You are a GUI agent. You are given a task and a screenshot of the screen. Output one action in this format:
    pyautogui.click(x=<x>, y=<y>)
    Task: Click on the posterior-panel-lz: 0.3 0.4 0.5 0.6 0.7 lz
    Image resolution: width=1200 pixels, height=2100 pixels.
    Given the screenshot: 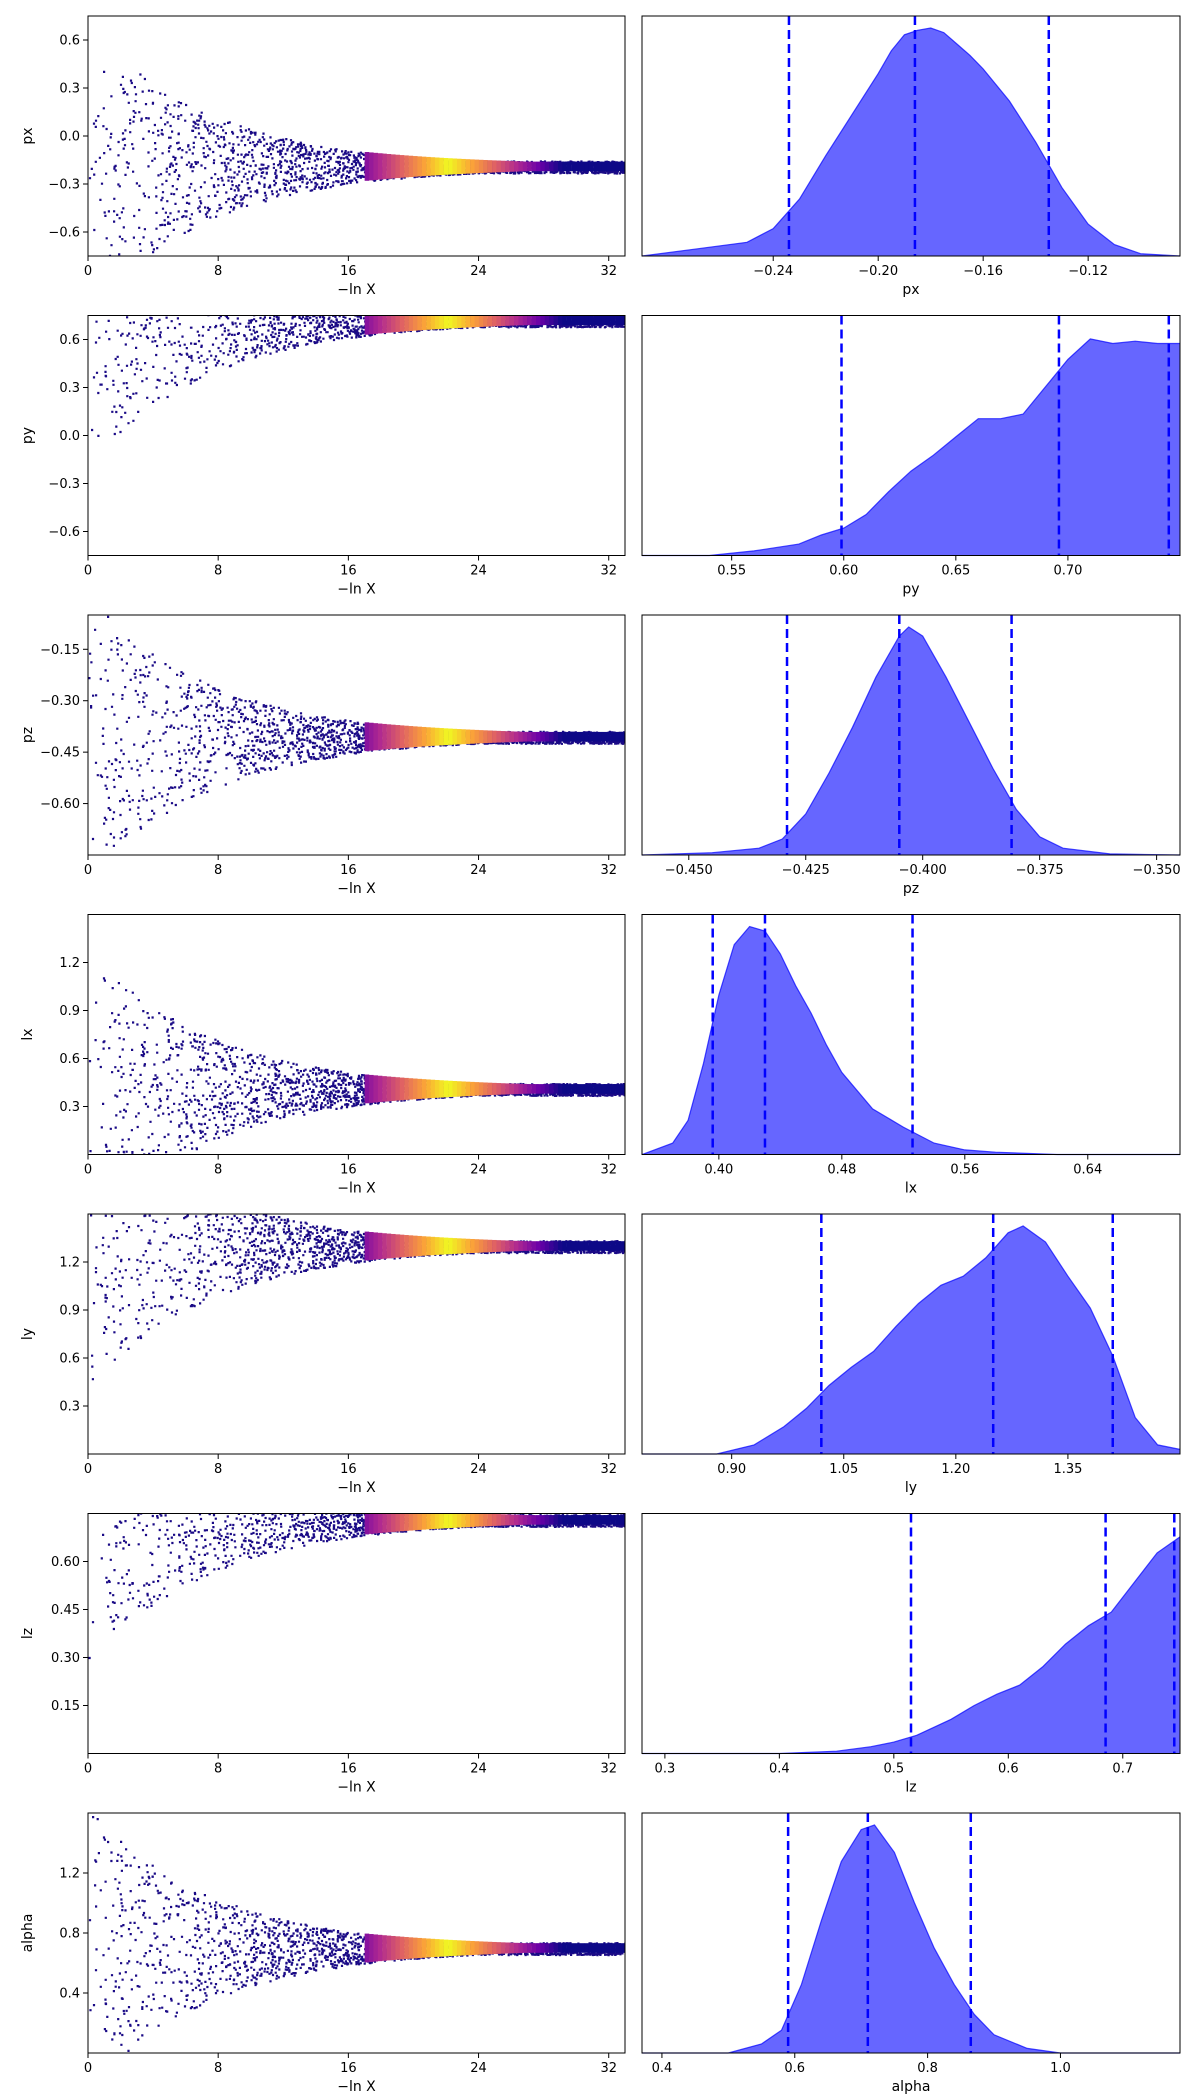 What is the action you would take?
    pyautogui.click(x=911, y=1654)
    